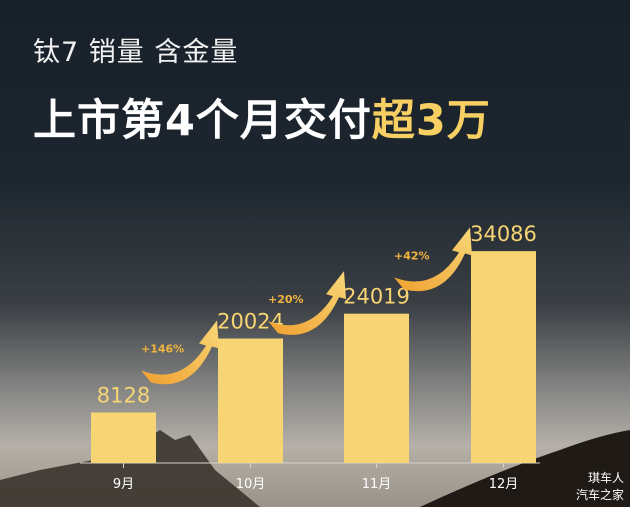  I want to click on x-tick-label: 9月, so click(123, 484).